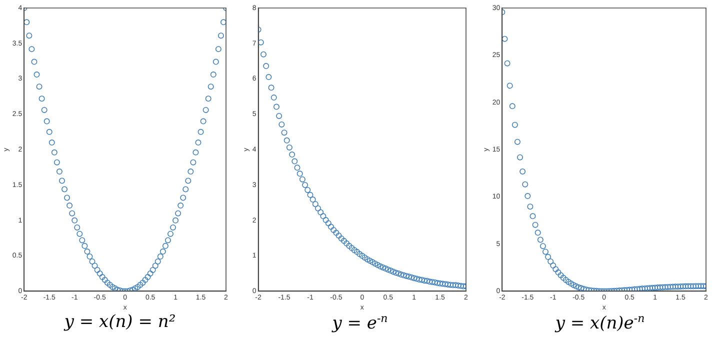  I want to click on text: y = e$^{-n}$, so click(359, 323).